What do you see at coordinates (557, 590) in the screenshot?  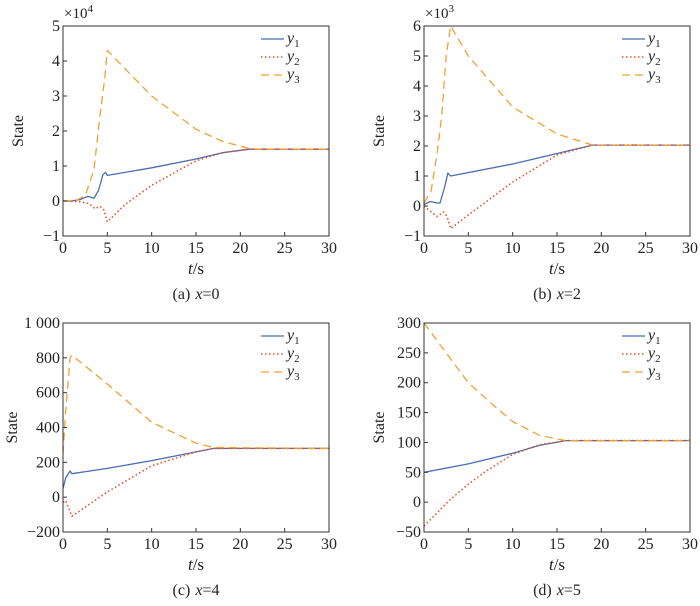 I see `subplot-caption: (d) x=5` at bounding box center [557, 590].